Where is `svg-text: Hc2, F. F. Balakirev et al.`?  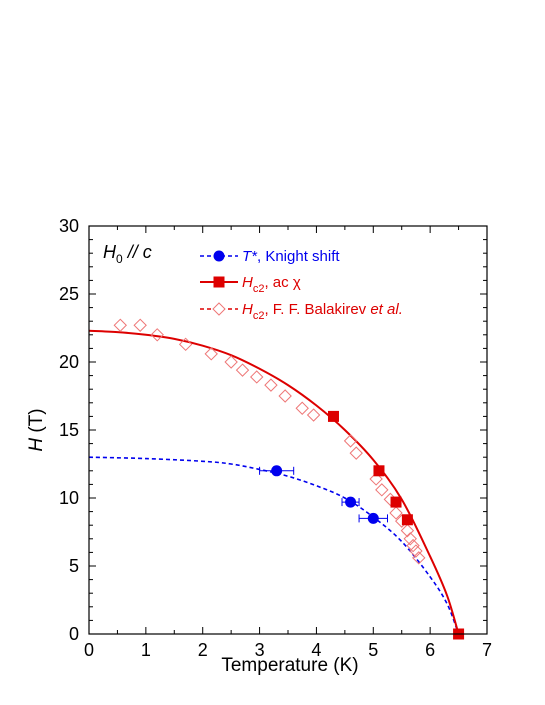 svg-text: Hc2, F. F. Balakirev et al. is located at coordinates (322, 311).